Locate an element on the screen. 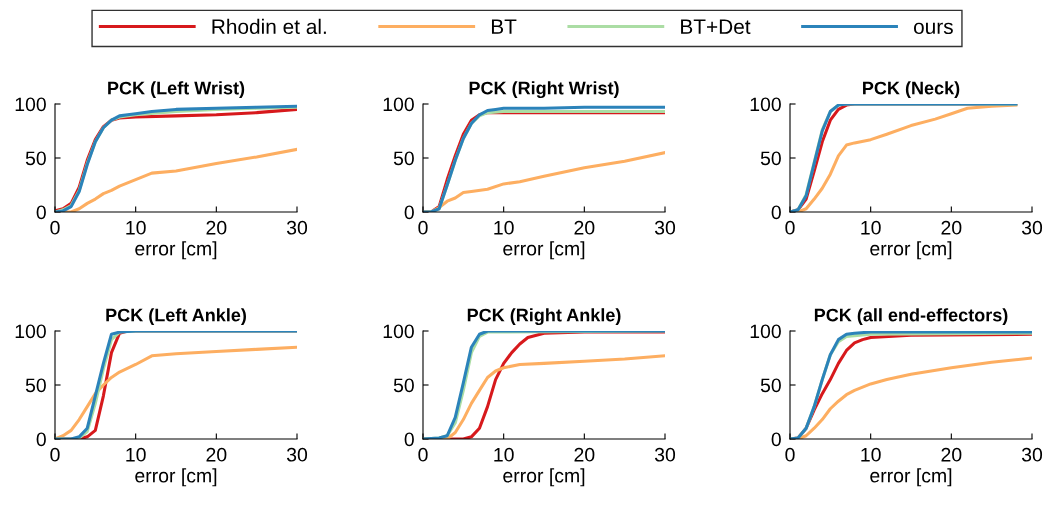 The height and width of the screenshot is (516, 1054). legend-label: Rhodin et al. is located at coordinates (269, 26).